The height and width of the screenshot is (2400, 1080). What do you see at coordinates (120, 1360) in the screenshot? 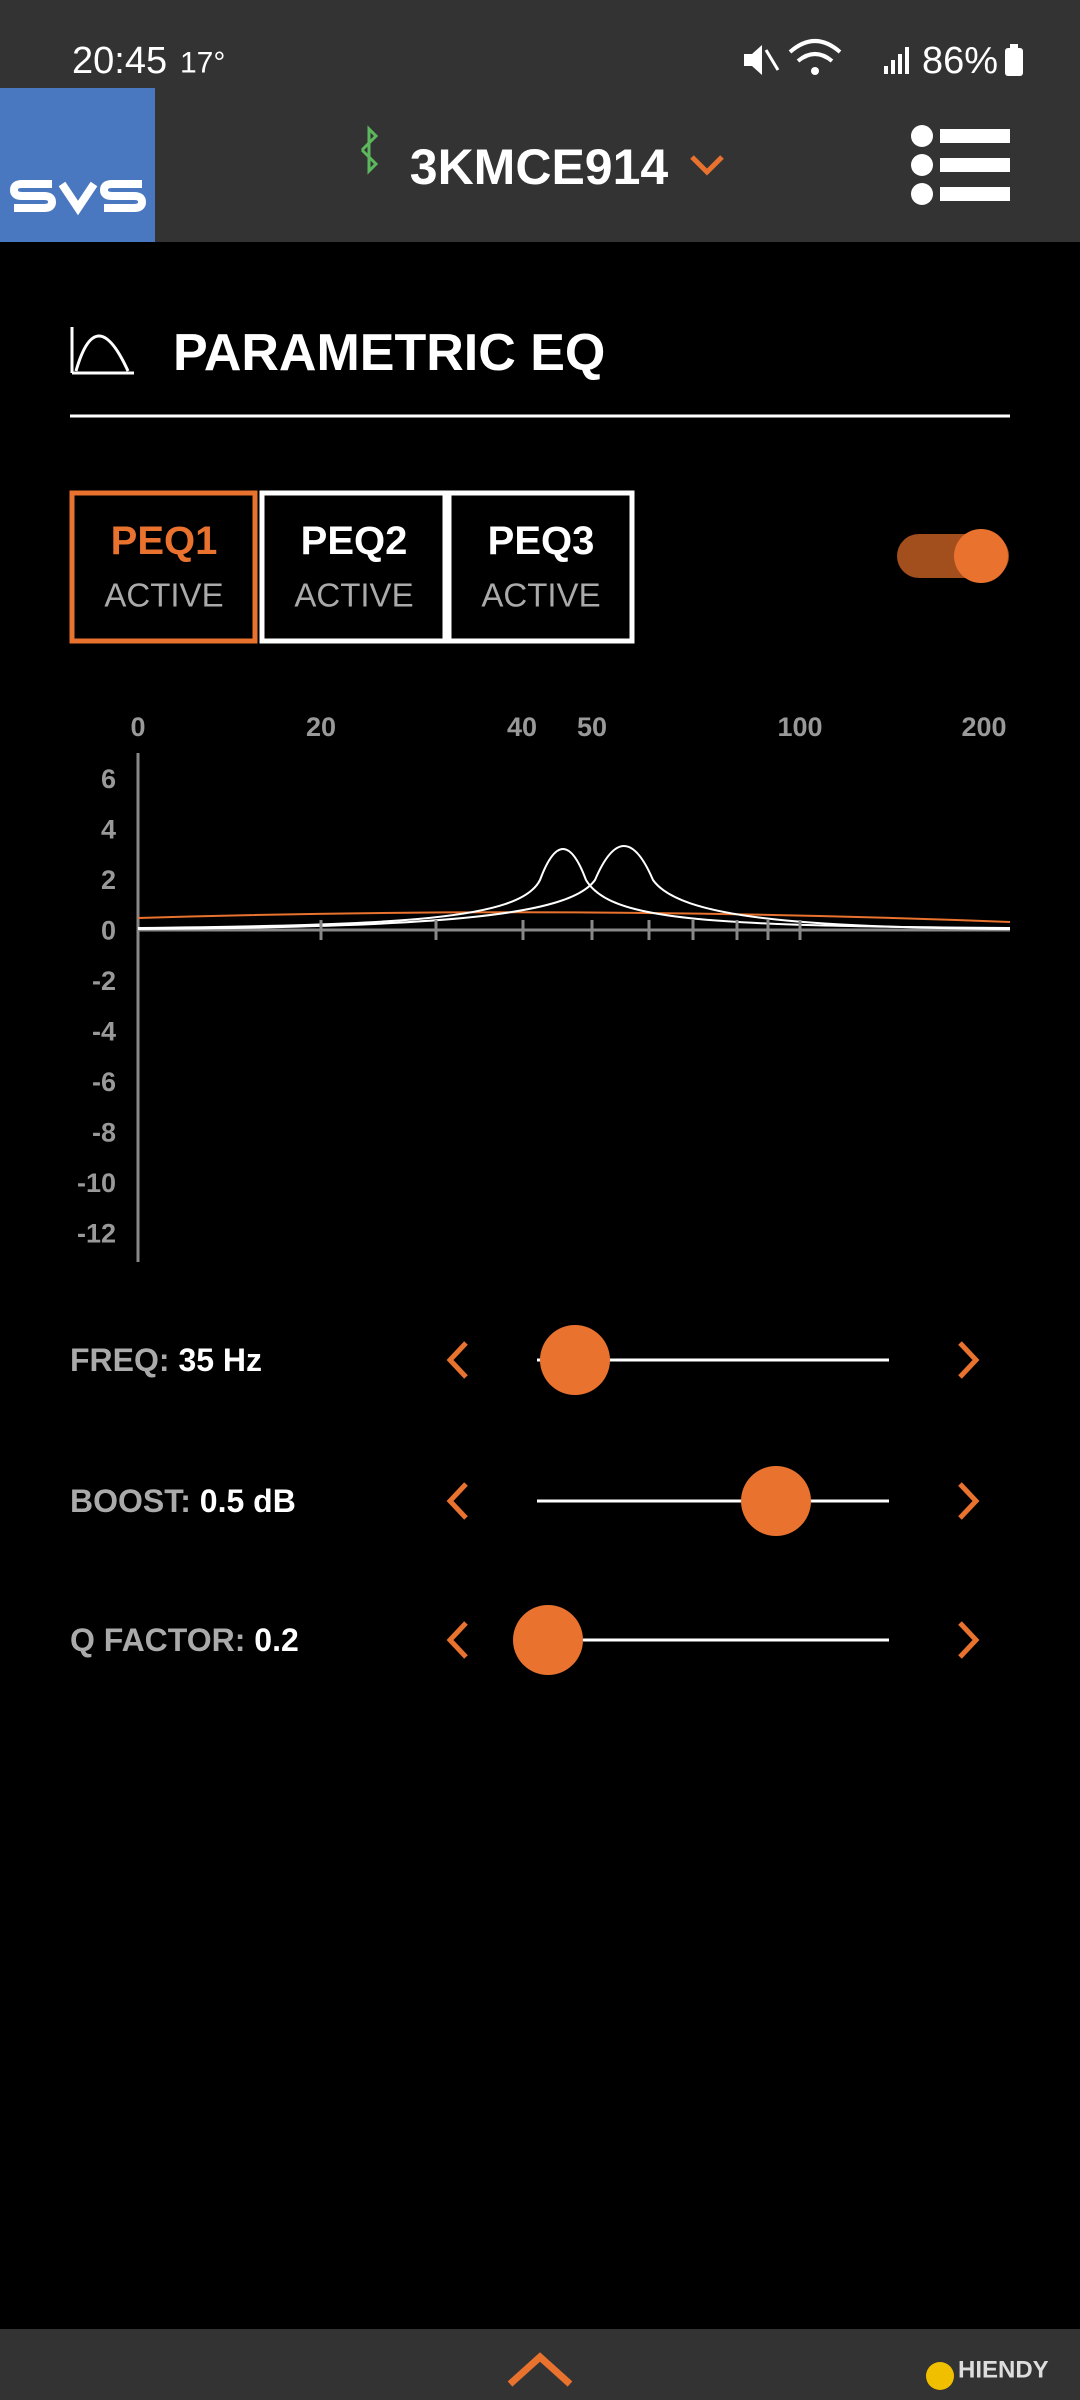
I see `control-label: FREQ:` at bounding box center [120, 1360].